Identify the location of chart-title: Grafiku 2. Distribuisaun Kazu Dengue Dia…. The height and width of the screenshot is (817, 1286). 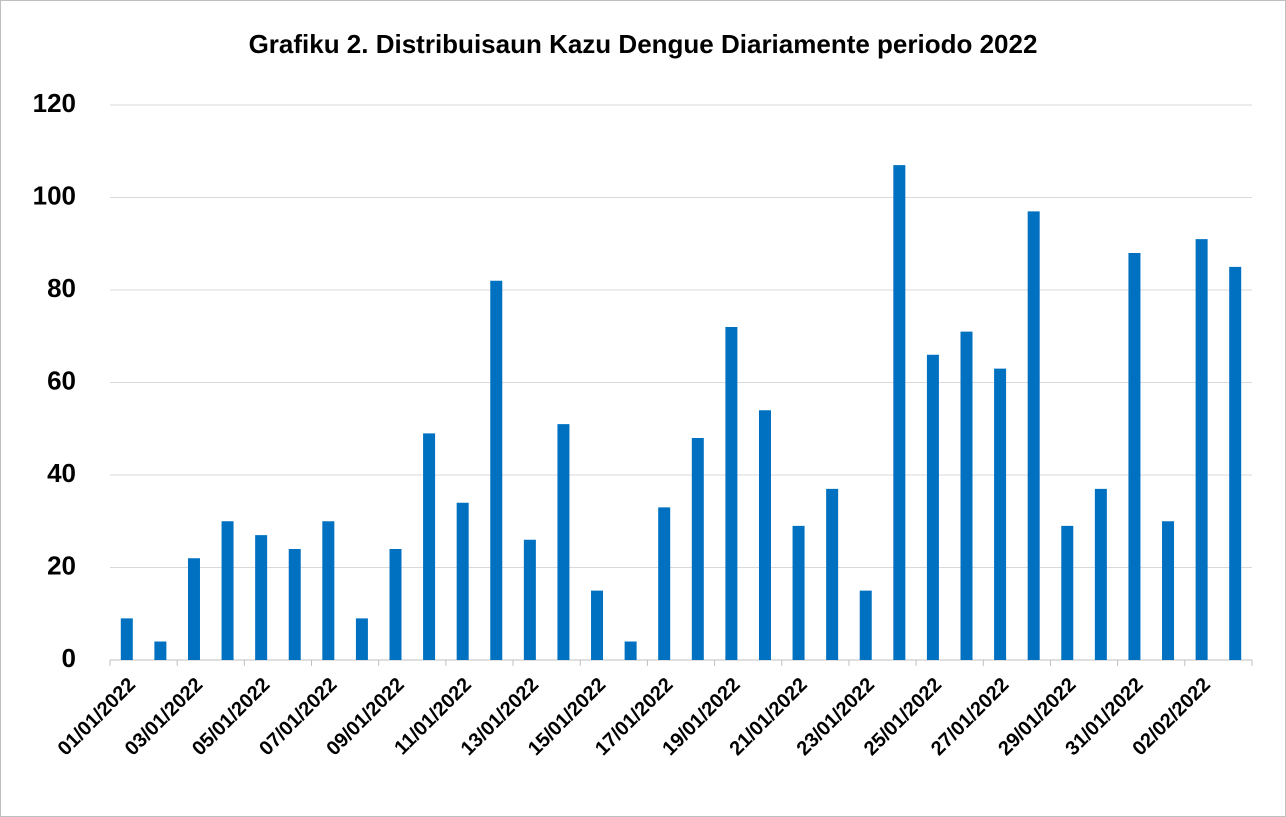
(643, 44).